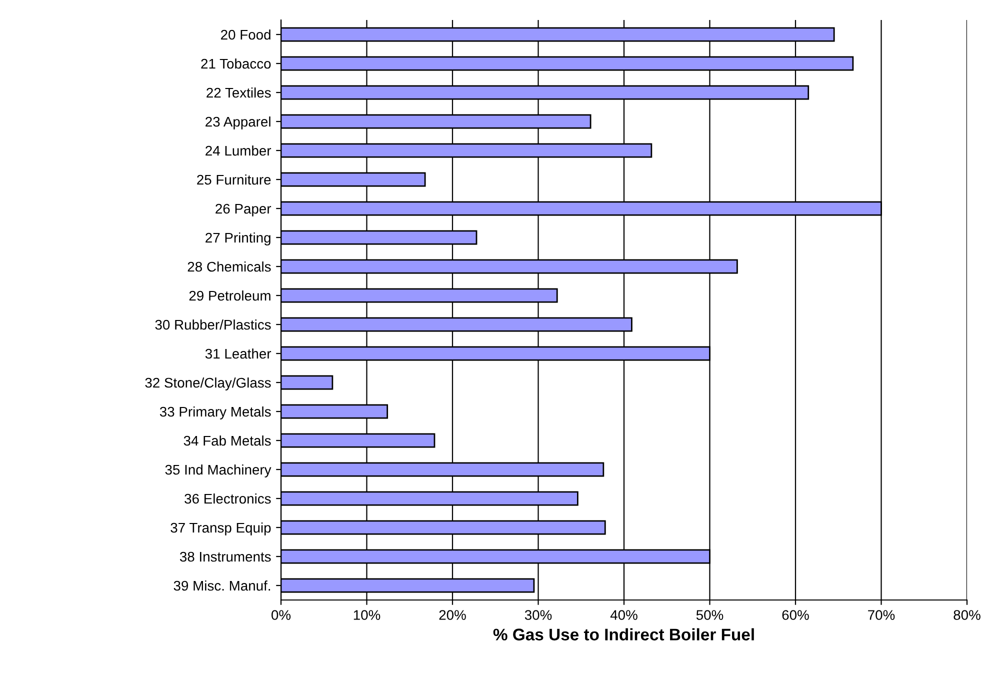 The image size is (990, 677). Describe the element at coordinates (213, 324) in the screenshot. I see `y-tick-label: 30 Rubber/Plastics` at that location.